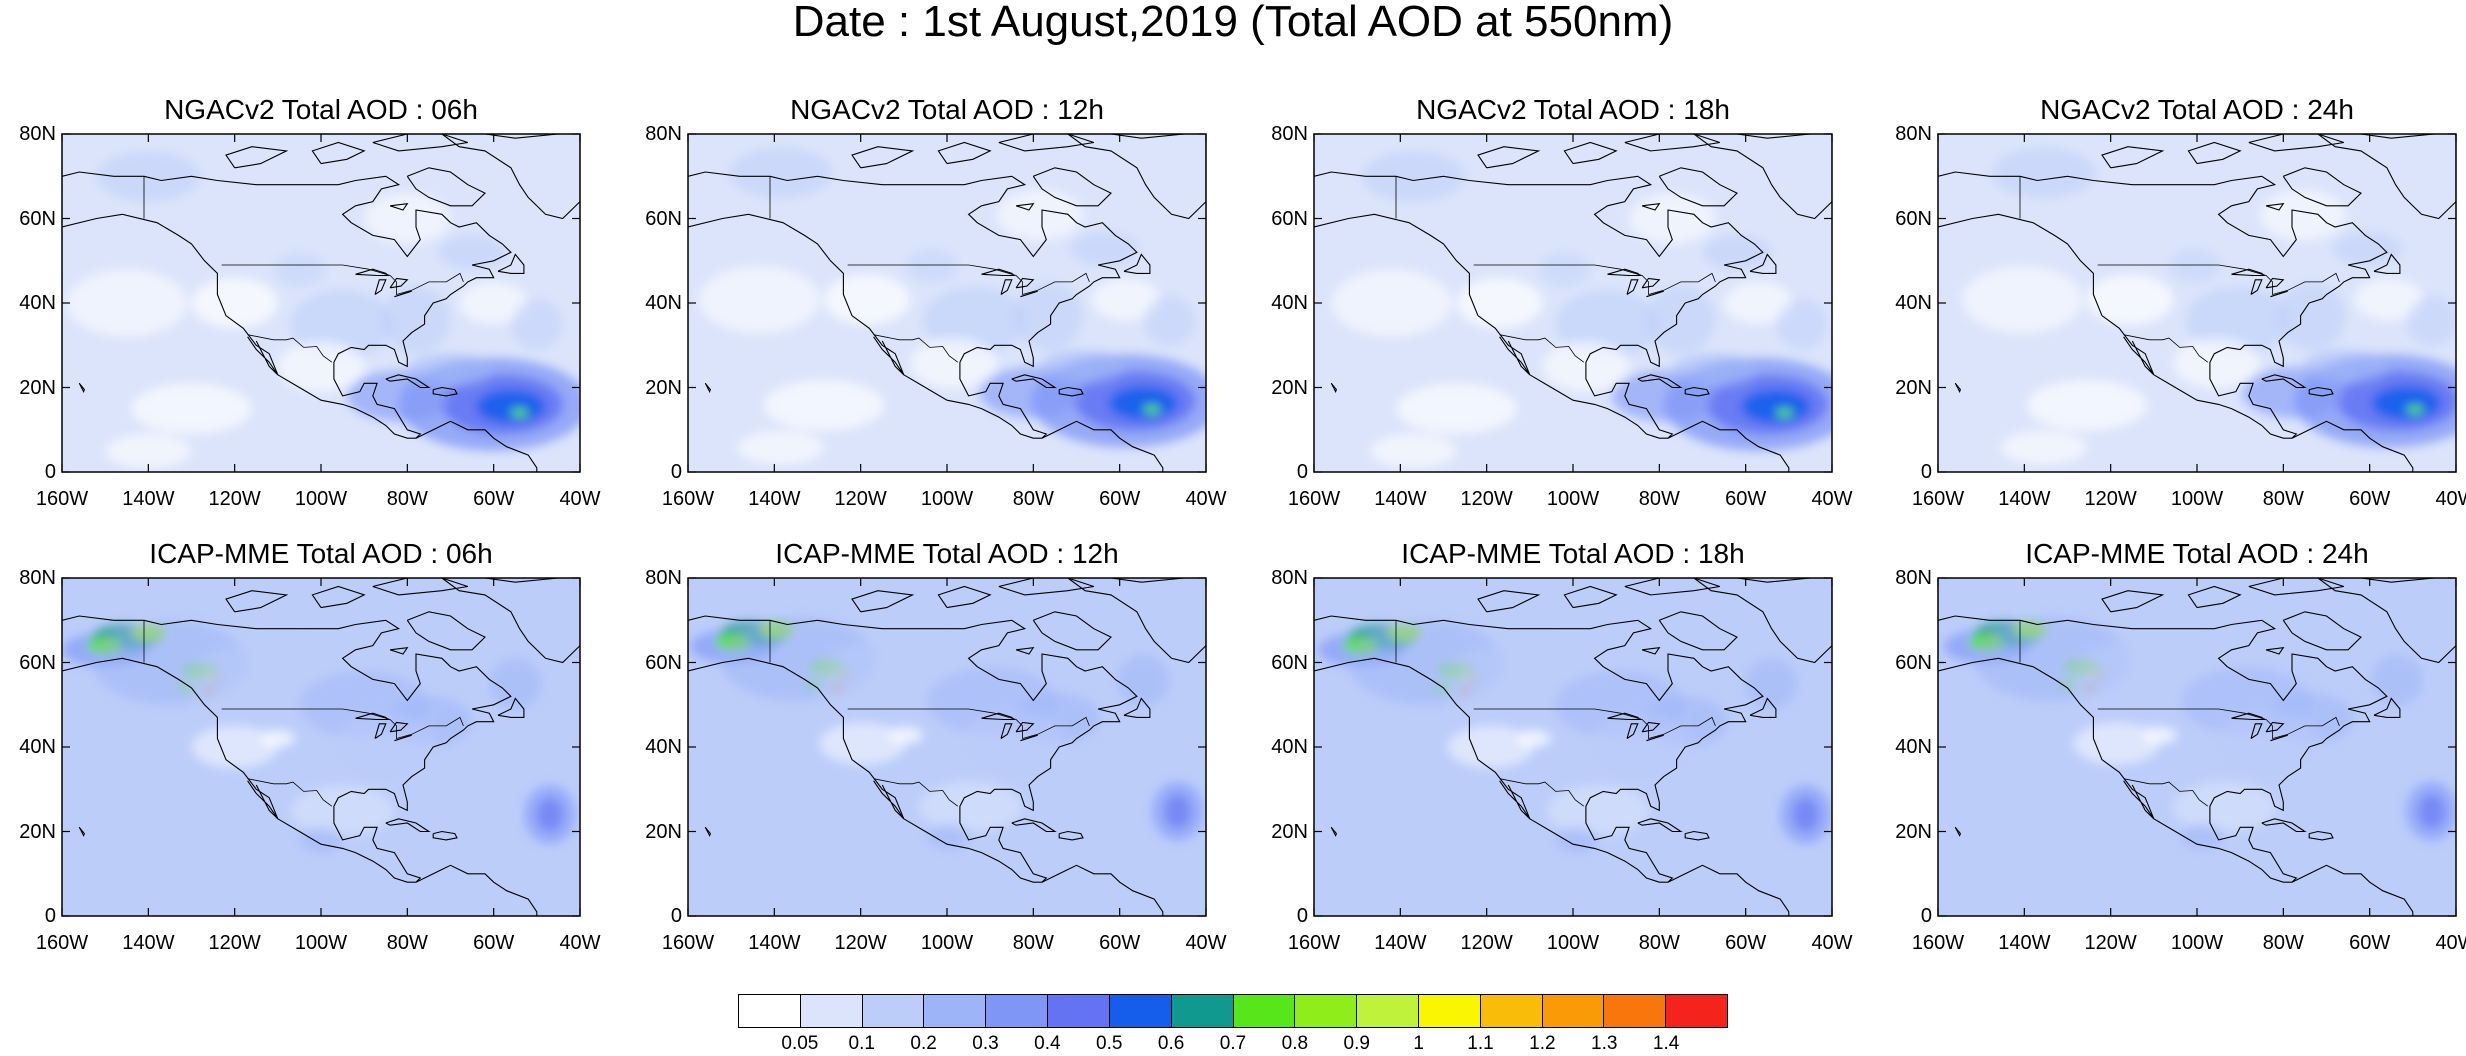  Describe the element at coordinates (1171, 1043) in the screenshot. I see `colorbar-label: 0.6` at that location.